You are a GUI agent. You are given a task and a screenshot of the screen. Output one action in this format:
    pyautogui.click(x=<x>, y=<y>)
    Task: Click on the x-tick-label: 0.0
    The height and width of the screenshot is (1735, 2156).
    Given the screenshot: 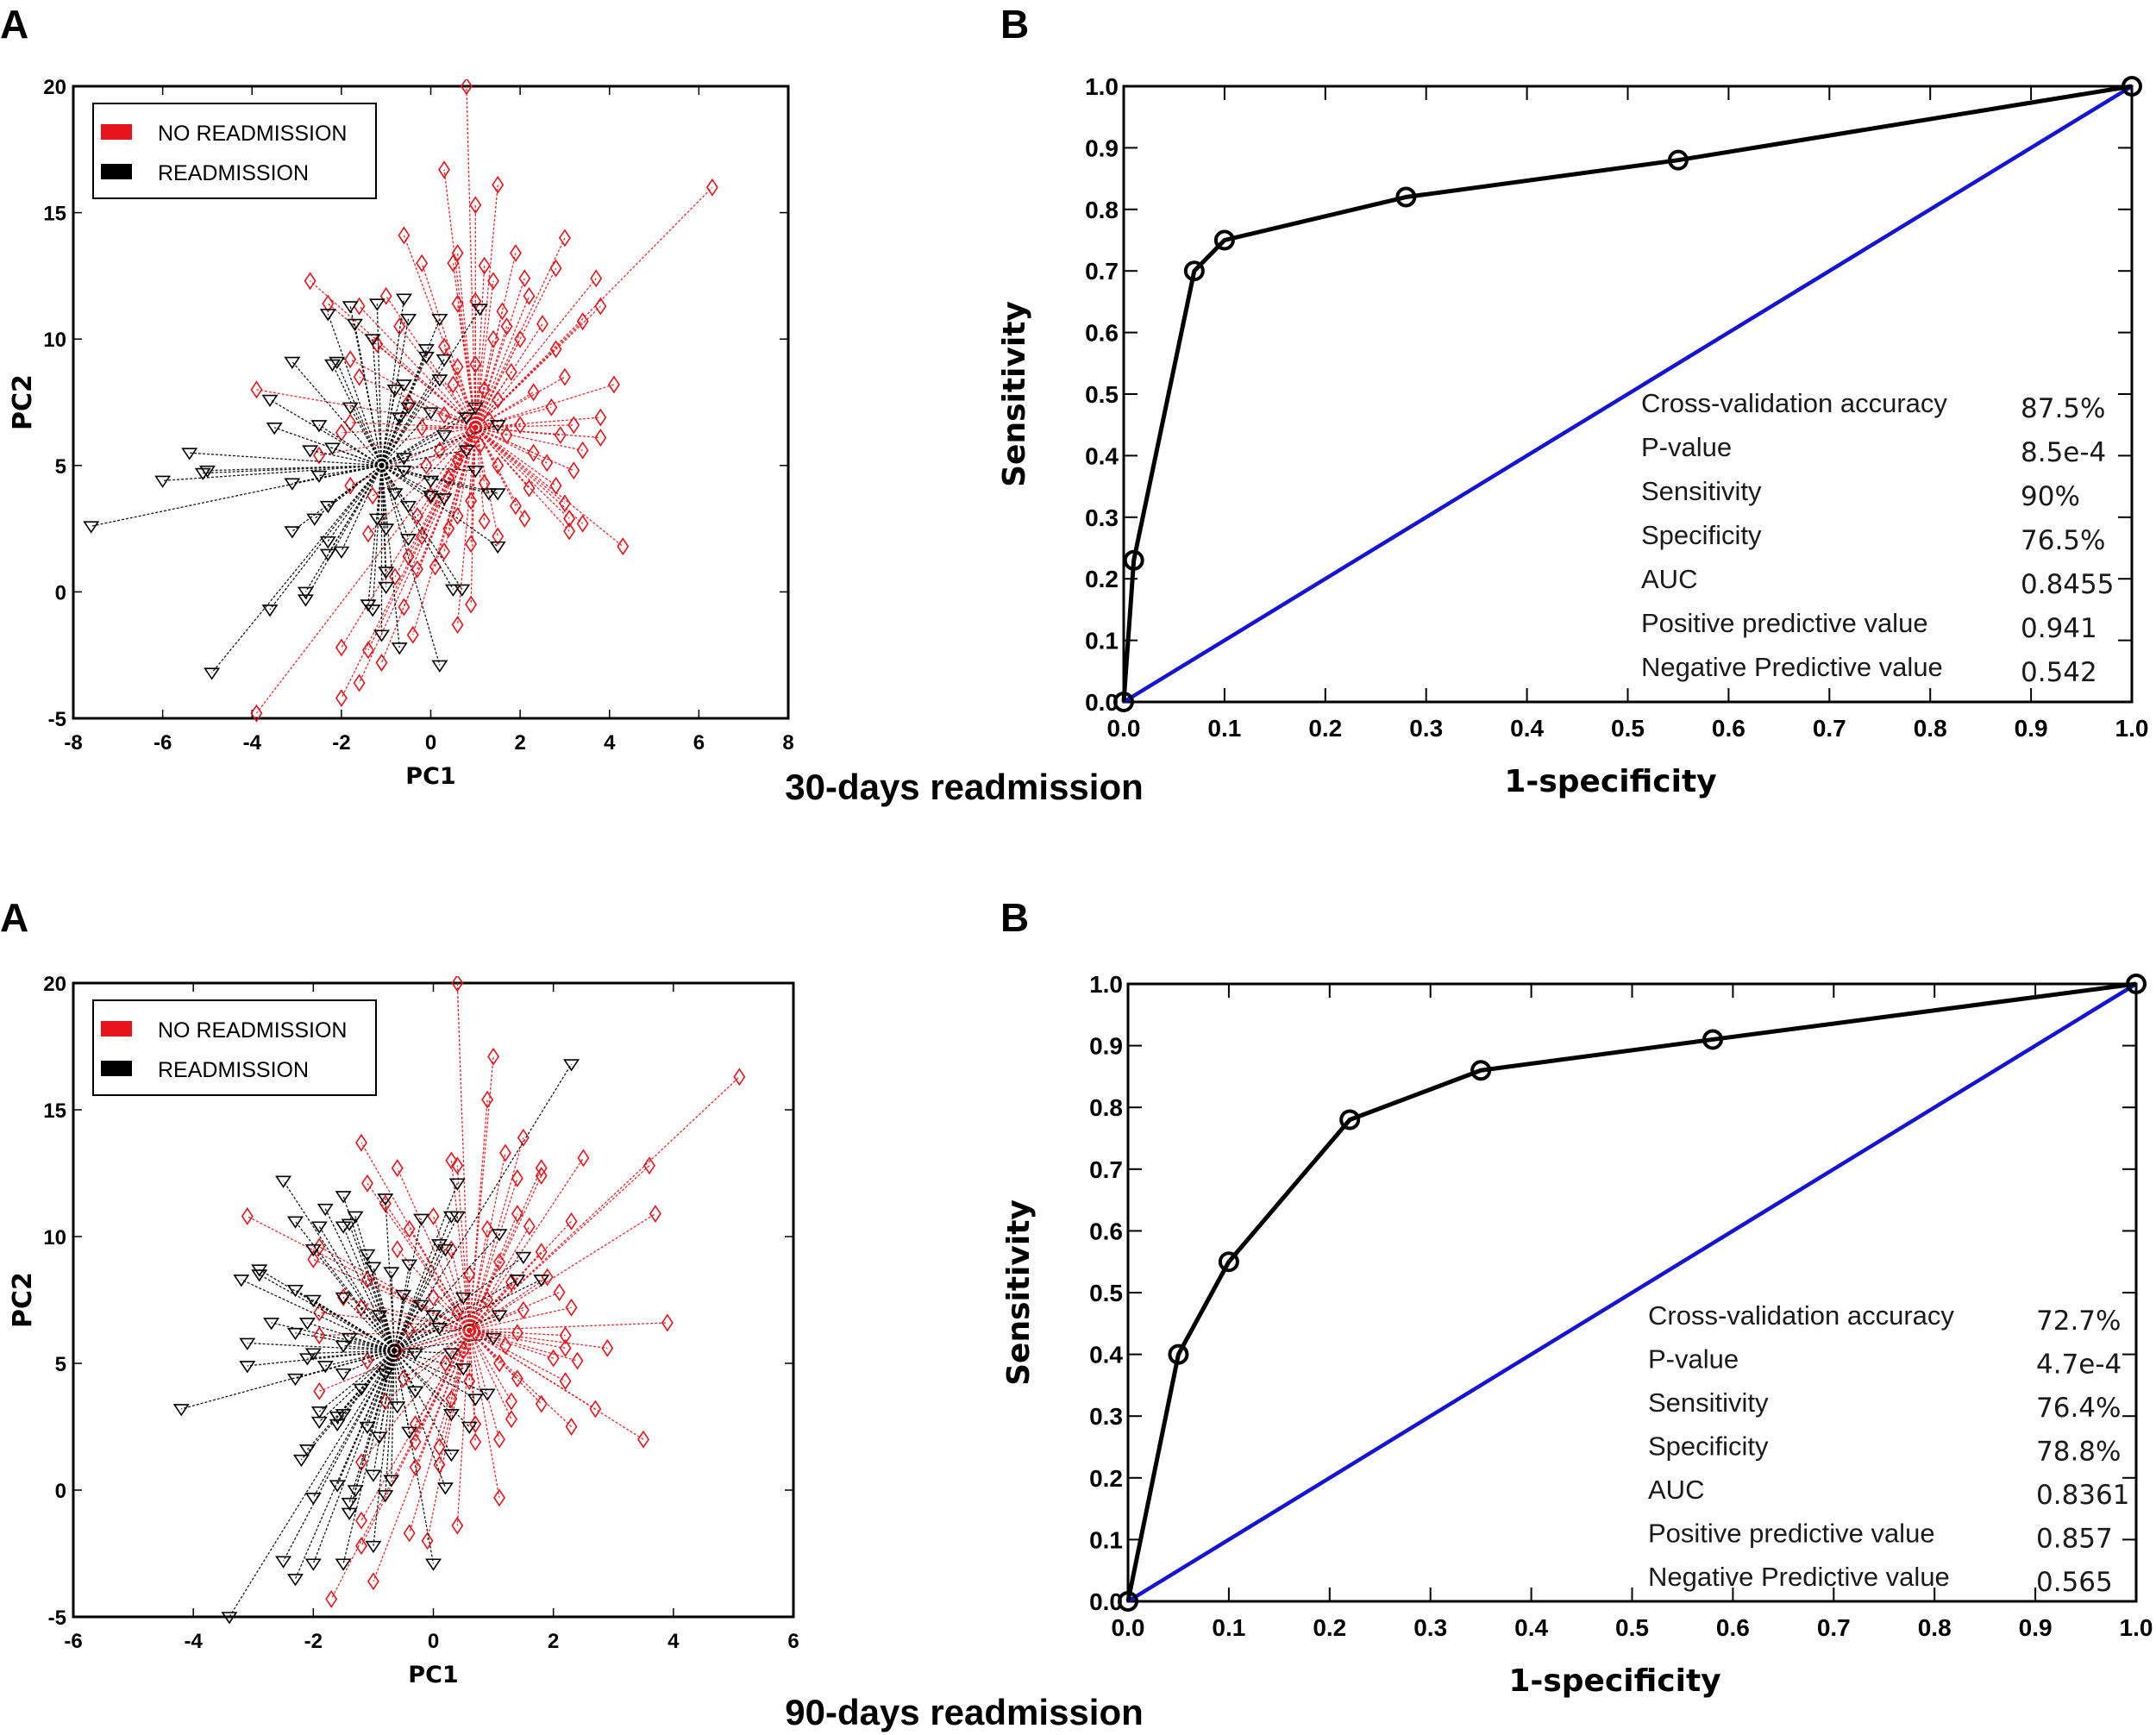 What is the action you would take?
    pyautogui.click(x=1128, y=1627)
    